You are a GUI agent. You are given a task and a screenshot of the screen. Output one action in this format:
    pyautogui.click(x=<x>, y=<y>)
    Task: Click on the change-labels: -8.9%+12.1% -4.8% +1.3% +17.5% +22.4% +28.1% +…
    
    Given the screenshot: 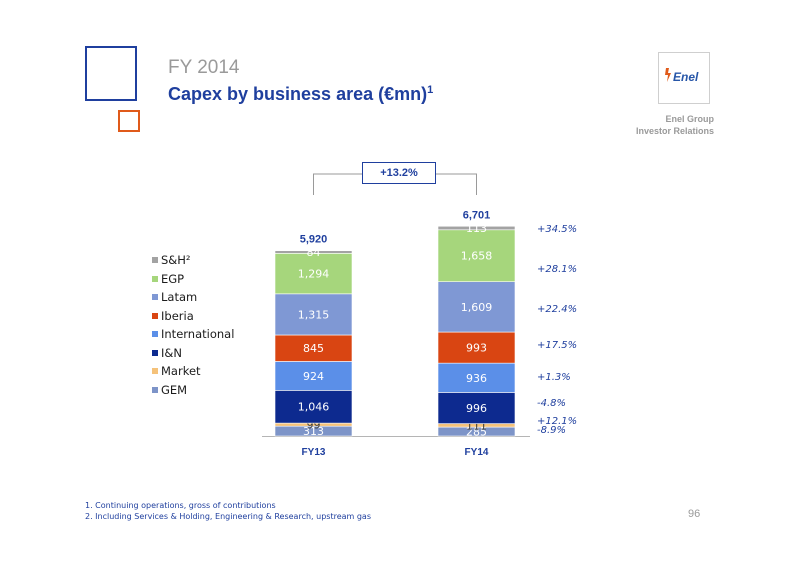 What is the action you would take?
    pyautogui.click(x=557, y=330)
    